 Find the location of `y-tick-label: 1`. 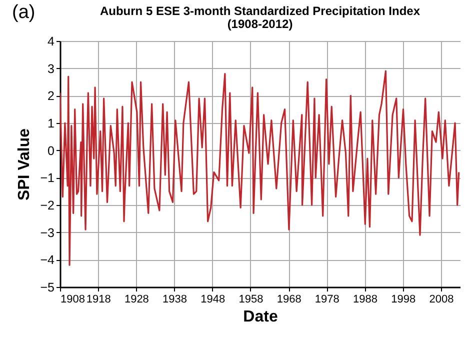

y-tick-label: 1 is located at coordinates (51, 123).